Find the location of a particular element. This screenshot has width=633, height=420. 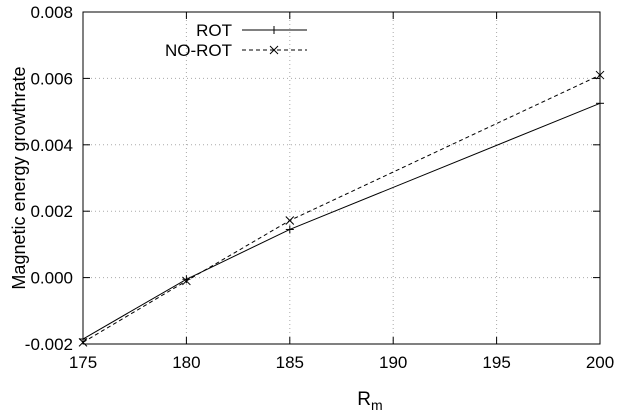

legend-label: NO-ROT is located at coordinates (198, 50).